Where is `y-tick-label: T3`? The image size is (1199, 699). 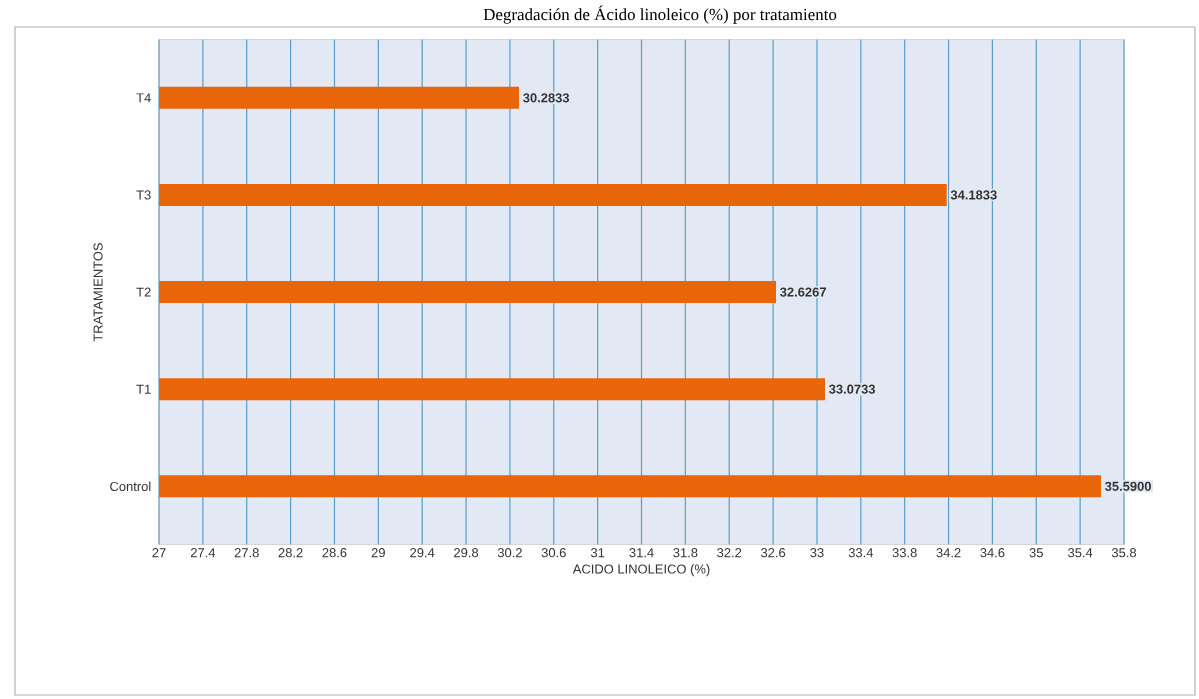
y-tick-label: T3 is located at coordinates (143, 195).